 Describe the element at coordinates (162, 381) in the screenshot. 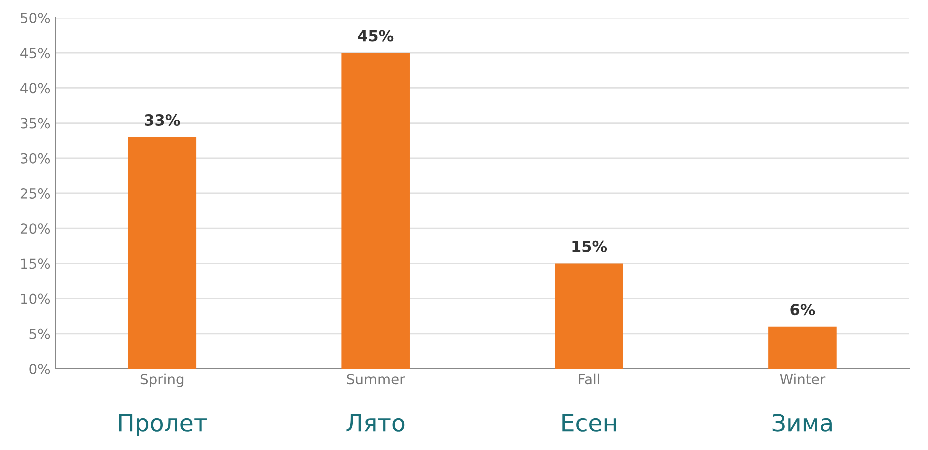

I see `x-tick-label: Spring` at that location.